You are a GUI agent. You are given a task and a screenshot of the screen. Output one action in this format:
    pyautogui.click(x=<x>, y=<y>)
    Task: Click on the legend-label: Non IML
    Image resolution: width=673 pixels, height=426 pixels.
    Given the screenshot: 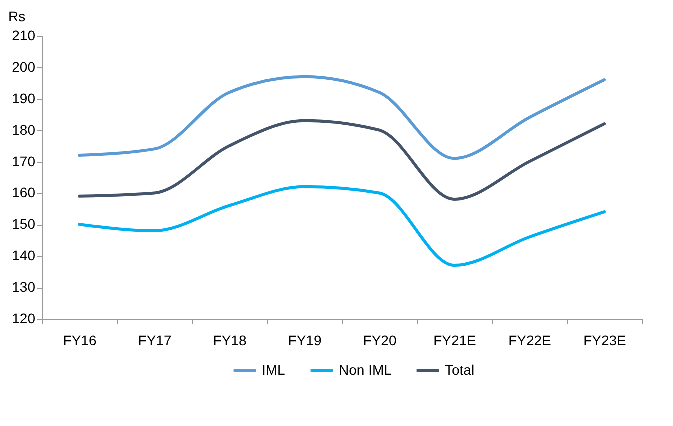 What is the action you would take?
    pyautogui.click(x=365, y=370)
    